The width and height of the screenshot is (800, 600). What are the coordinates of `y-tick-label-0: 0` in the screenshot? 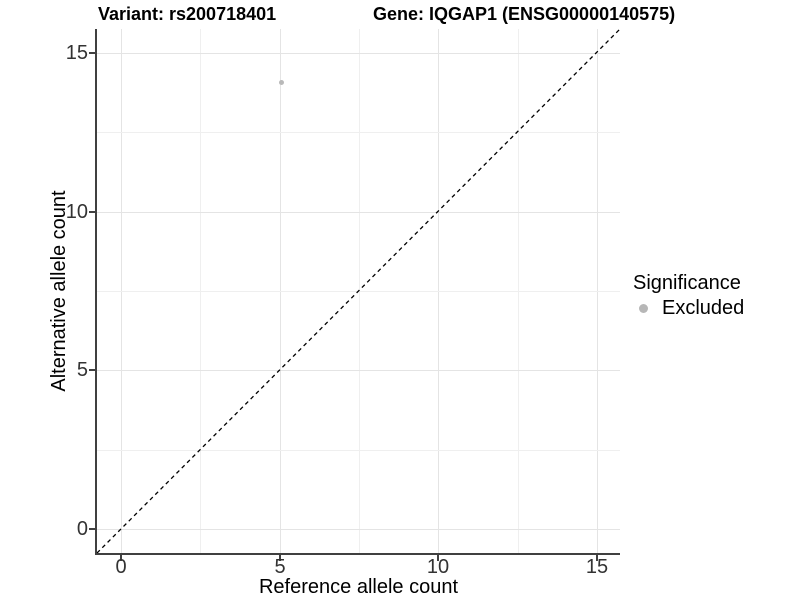 It's located at (82, 529).